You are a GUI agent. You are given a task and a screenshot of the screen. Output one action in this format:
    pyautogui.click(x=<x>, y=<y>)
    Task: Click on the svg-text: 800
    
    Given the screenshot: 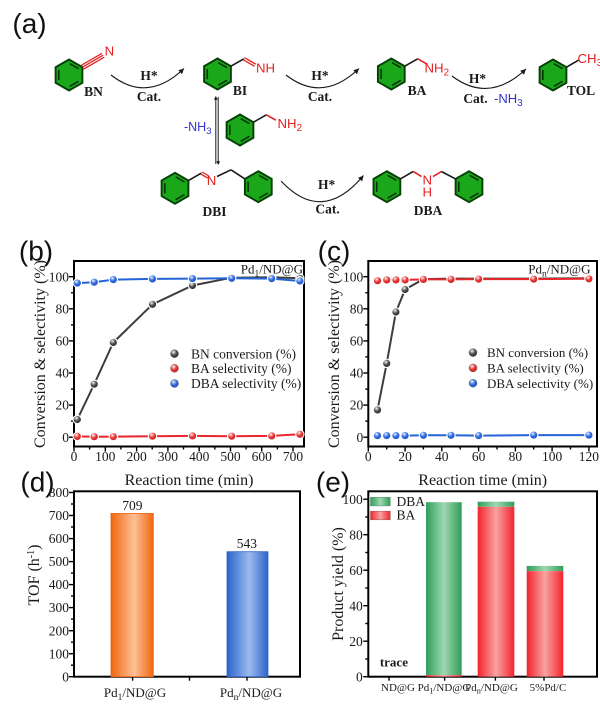 What is the action you would take?
    pyautogui.click(x=59, y=492)
    